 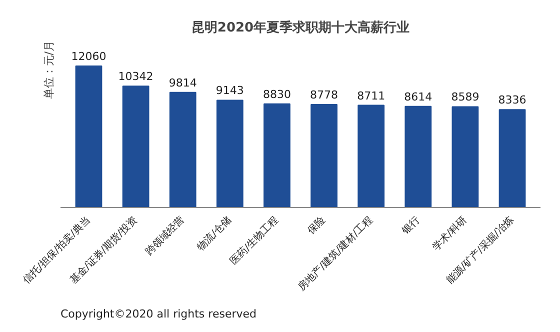 What do you see at coordinates (230, 91) in the screenshot?
I see `data-label: 9143` at bounding box center [230, 91].